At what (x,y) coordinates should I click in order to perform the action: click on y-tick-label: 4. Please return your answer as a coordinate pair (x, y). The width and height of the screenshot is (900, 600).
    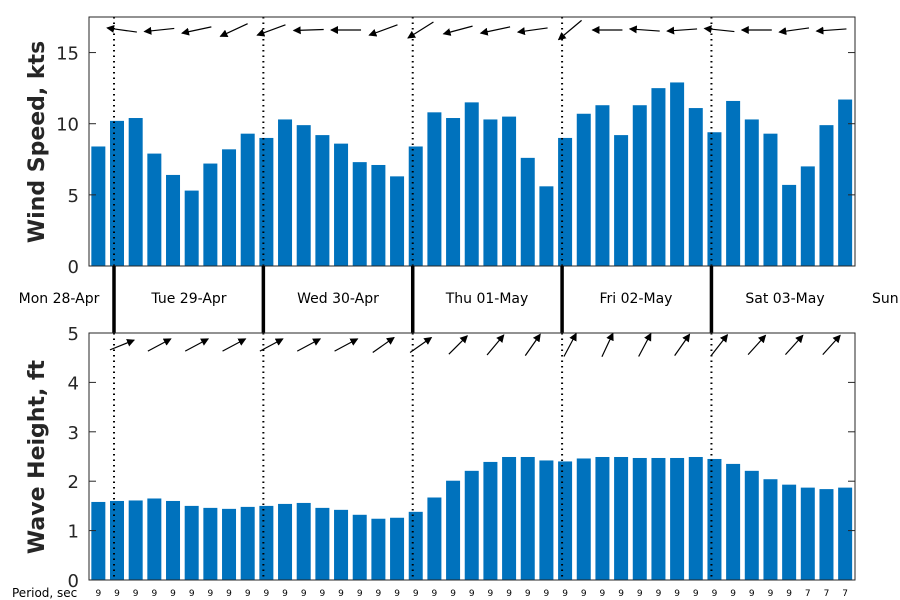
    Looking at the image, I should click on (73, 383).